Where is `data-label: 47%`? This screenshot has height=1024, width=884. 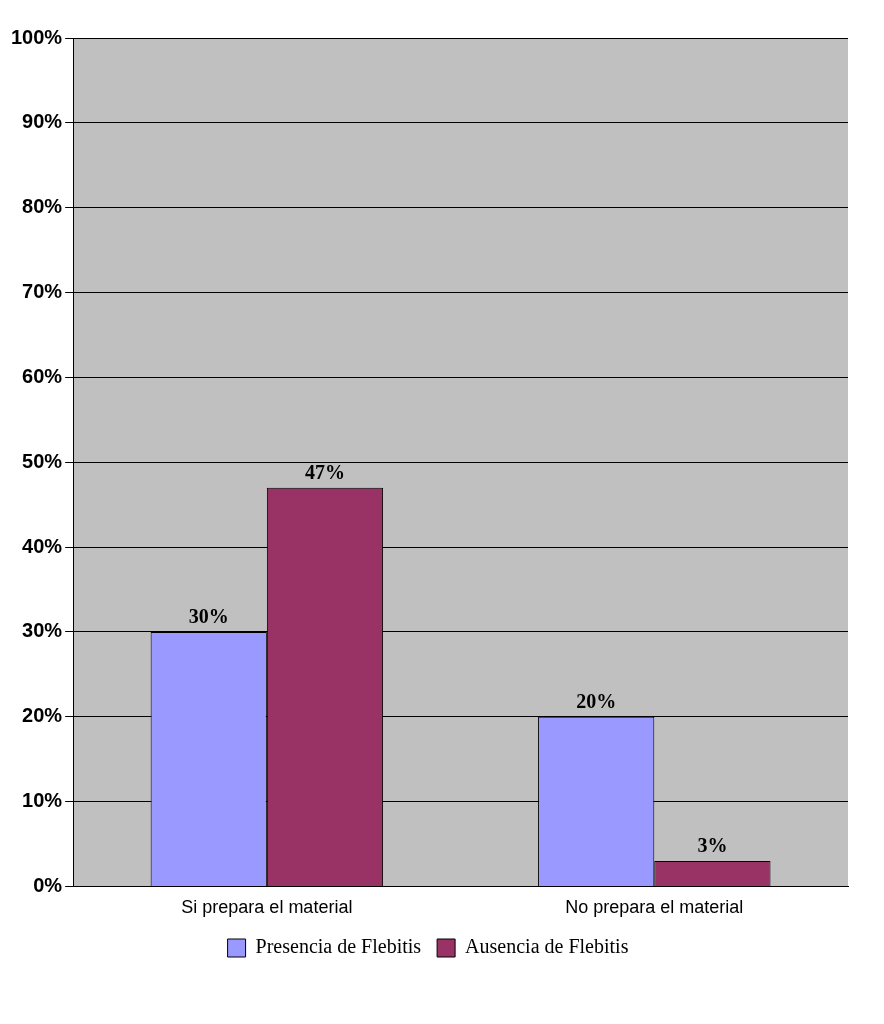
data-label: 47% is located at coordinates (324, 471).